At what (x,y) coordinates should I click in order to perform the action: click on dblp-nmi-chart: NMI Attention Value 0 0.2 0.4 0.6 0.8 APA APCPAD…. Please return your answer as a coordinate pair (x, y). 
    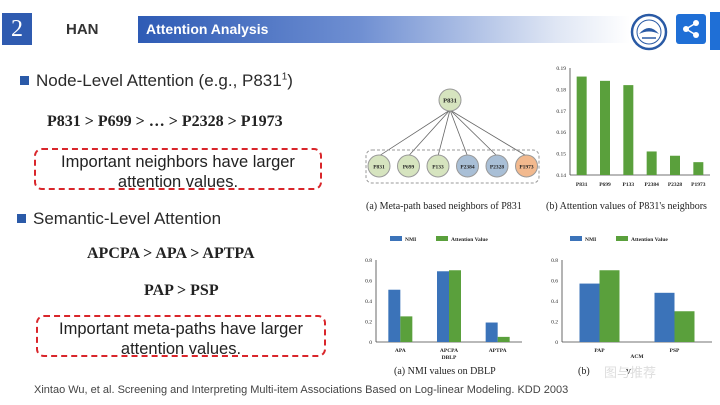
    Looking at the image, I should click on (443, 298).